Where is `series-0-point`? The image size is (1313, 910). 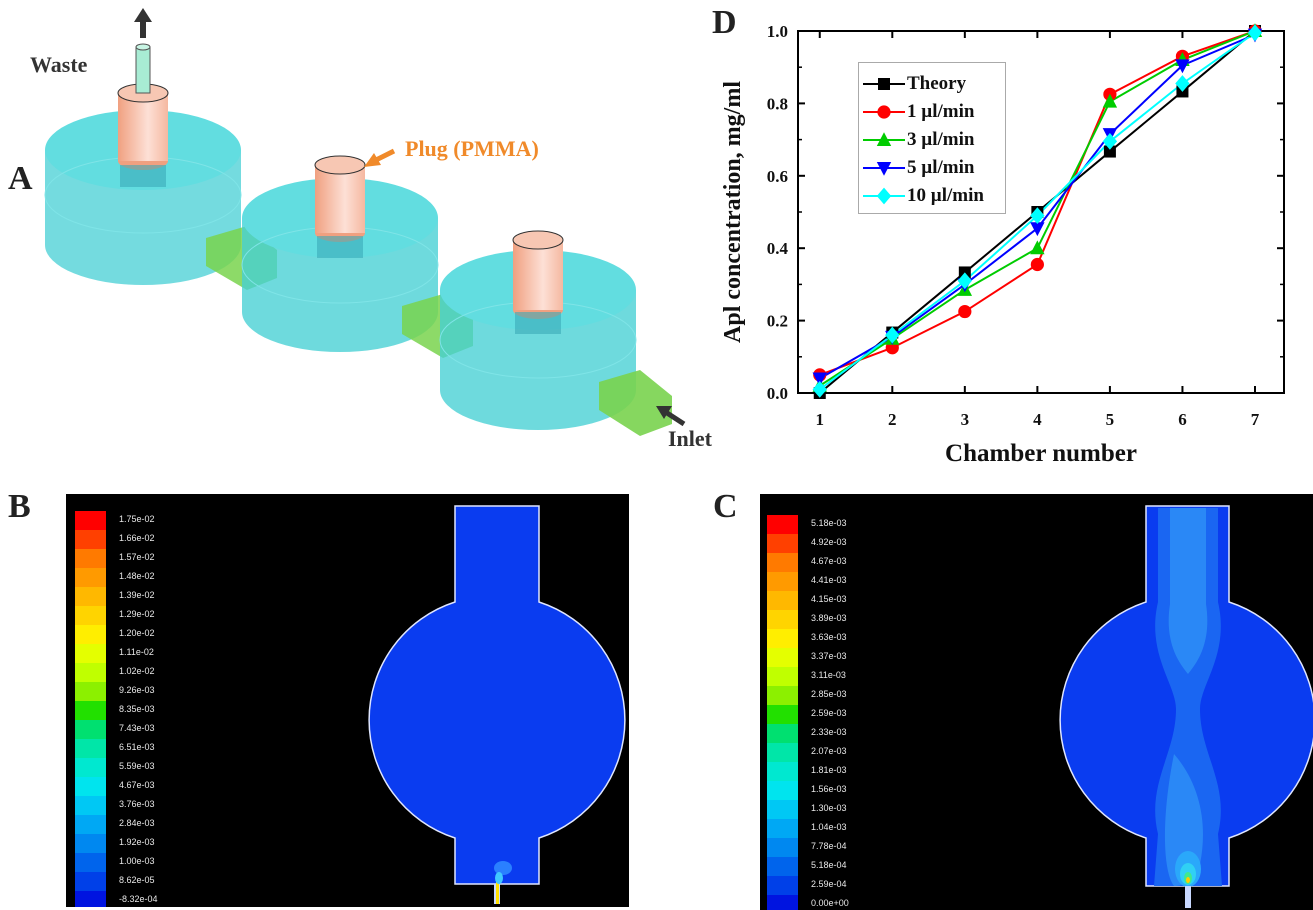
series-0-point is located at coordinates (1109, 151).